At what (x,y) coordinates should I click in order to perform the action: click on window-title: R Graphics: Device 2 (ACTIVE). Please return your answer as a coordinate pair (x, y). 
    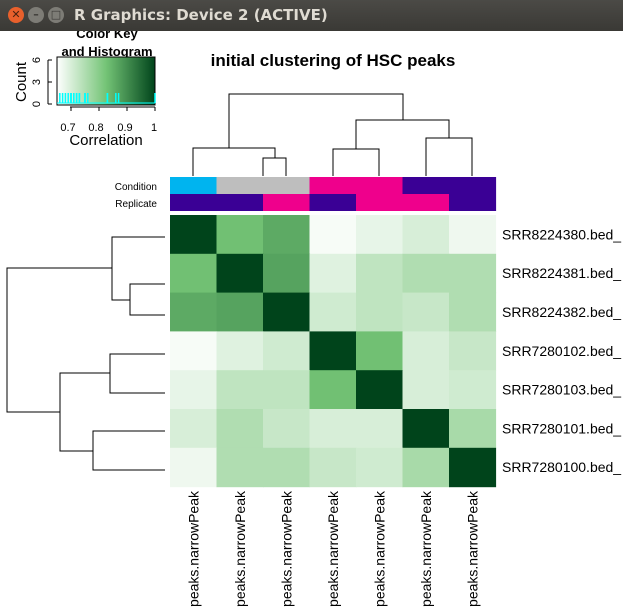
    Looking at the image, I should click on (201, 15).